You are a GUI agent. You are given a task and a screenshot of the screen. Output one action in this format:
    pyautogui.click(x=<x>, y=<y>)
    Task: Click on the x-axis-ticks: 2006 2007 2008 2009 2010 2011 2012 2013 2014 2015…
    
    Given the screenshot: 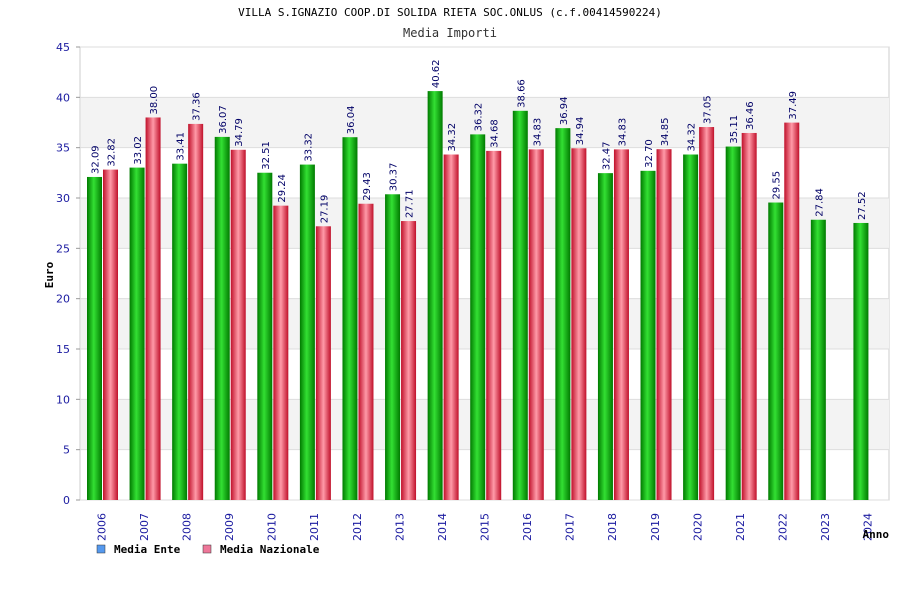 What is the action you would take?
    pyautogui.click(x=484, y=527)
    